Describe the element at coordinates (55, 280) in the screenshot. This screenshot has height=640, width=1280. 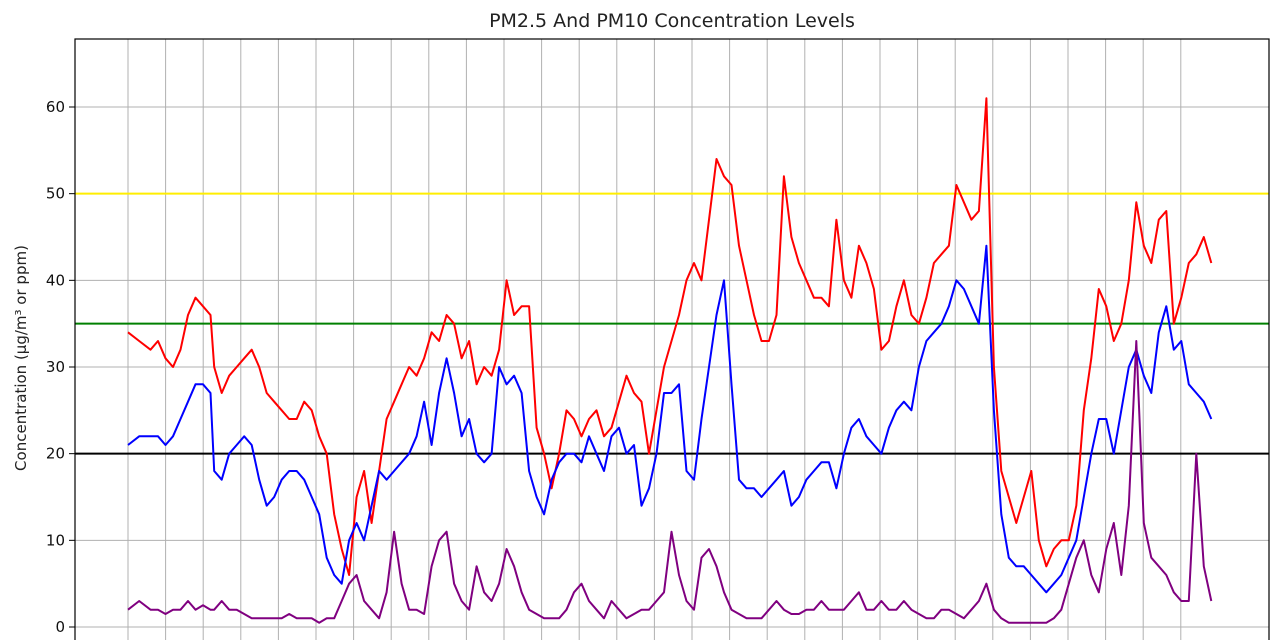
I see `y-tick-label: 40` at that location.